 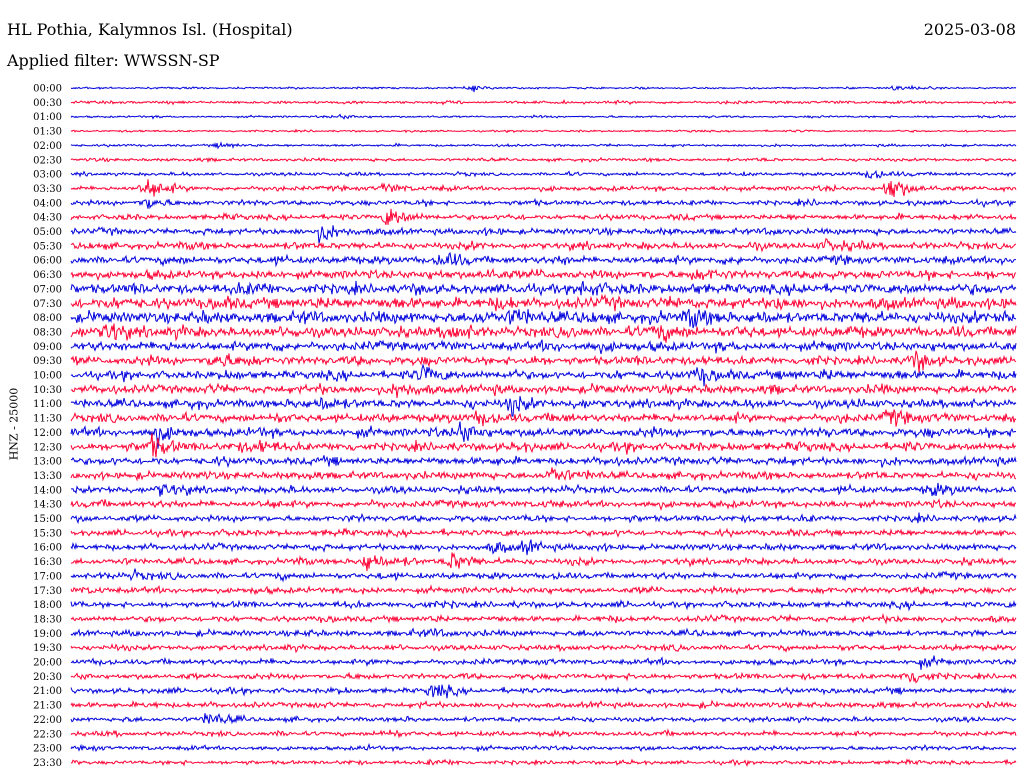 What do you see at coordinates (113, 60) in the screenshot?
I see `filter-label: Applied filter: WWSSN-SP` at bounding box center [113, 60].